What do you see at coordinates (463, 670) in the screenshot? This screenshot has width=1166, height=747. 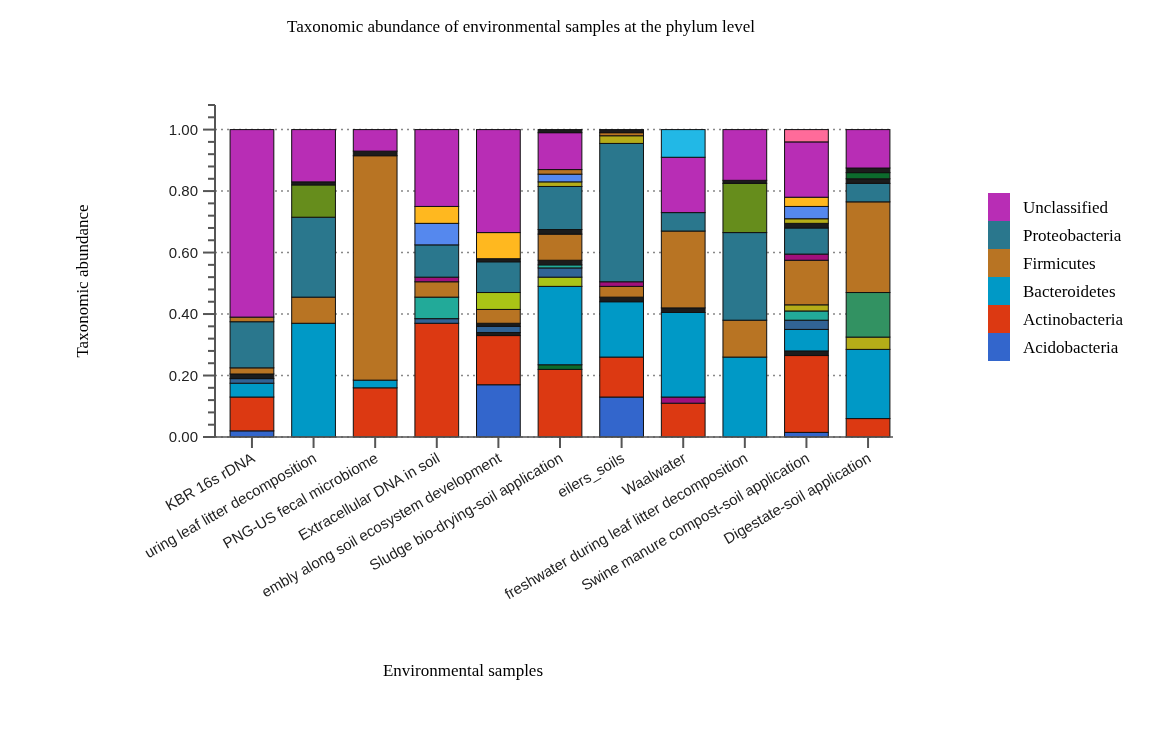 I see `x-axis-title: Environmental samples` at bounding box center [463, 670].